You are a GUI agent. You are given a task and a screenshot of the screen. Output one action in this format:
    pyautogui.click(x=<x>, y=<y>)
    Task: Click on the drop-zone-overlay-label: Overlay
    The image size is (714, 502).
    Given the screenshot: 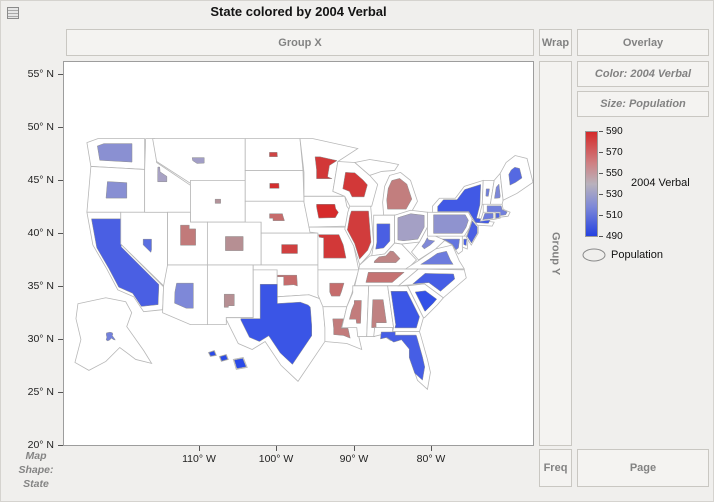 What is the action you would take?
    pyautogui.click(x=643, y=42)
    